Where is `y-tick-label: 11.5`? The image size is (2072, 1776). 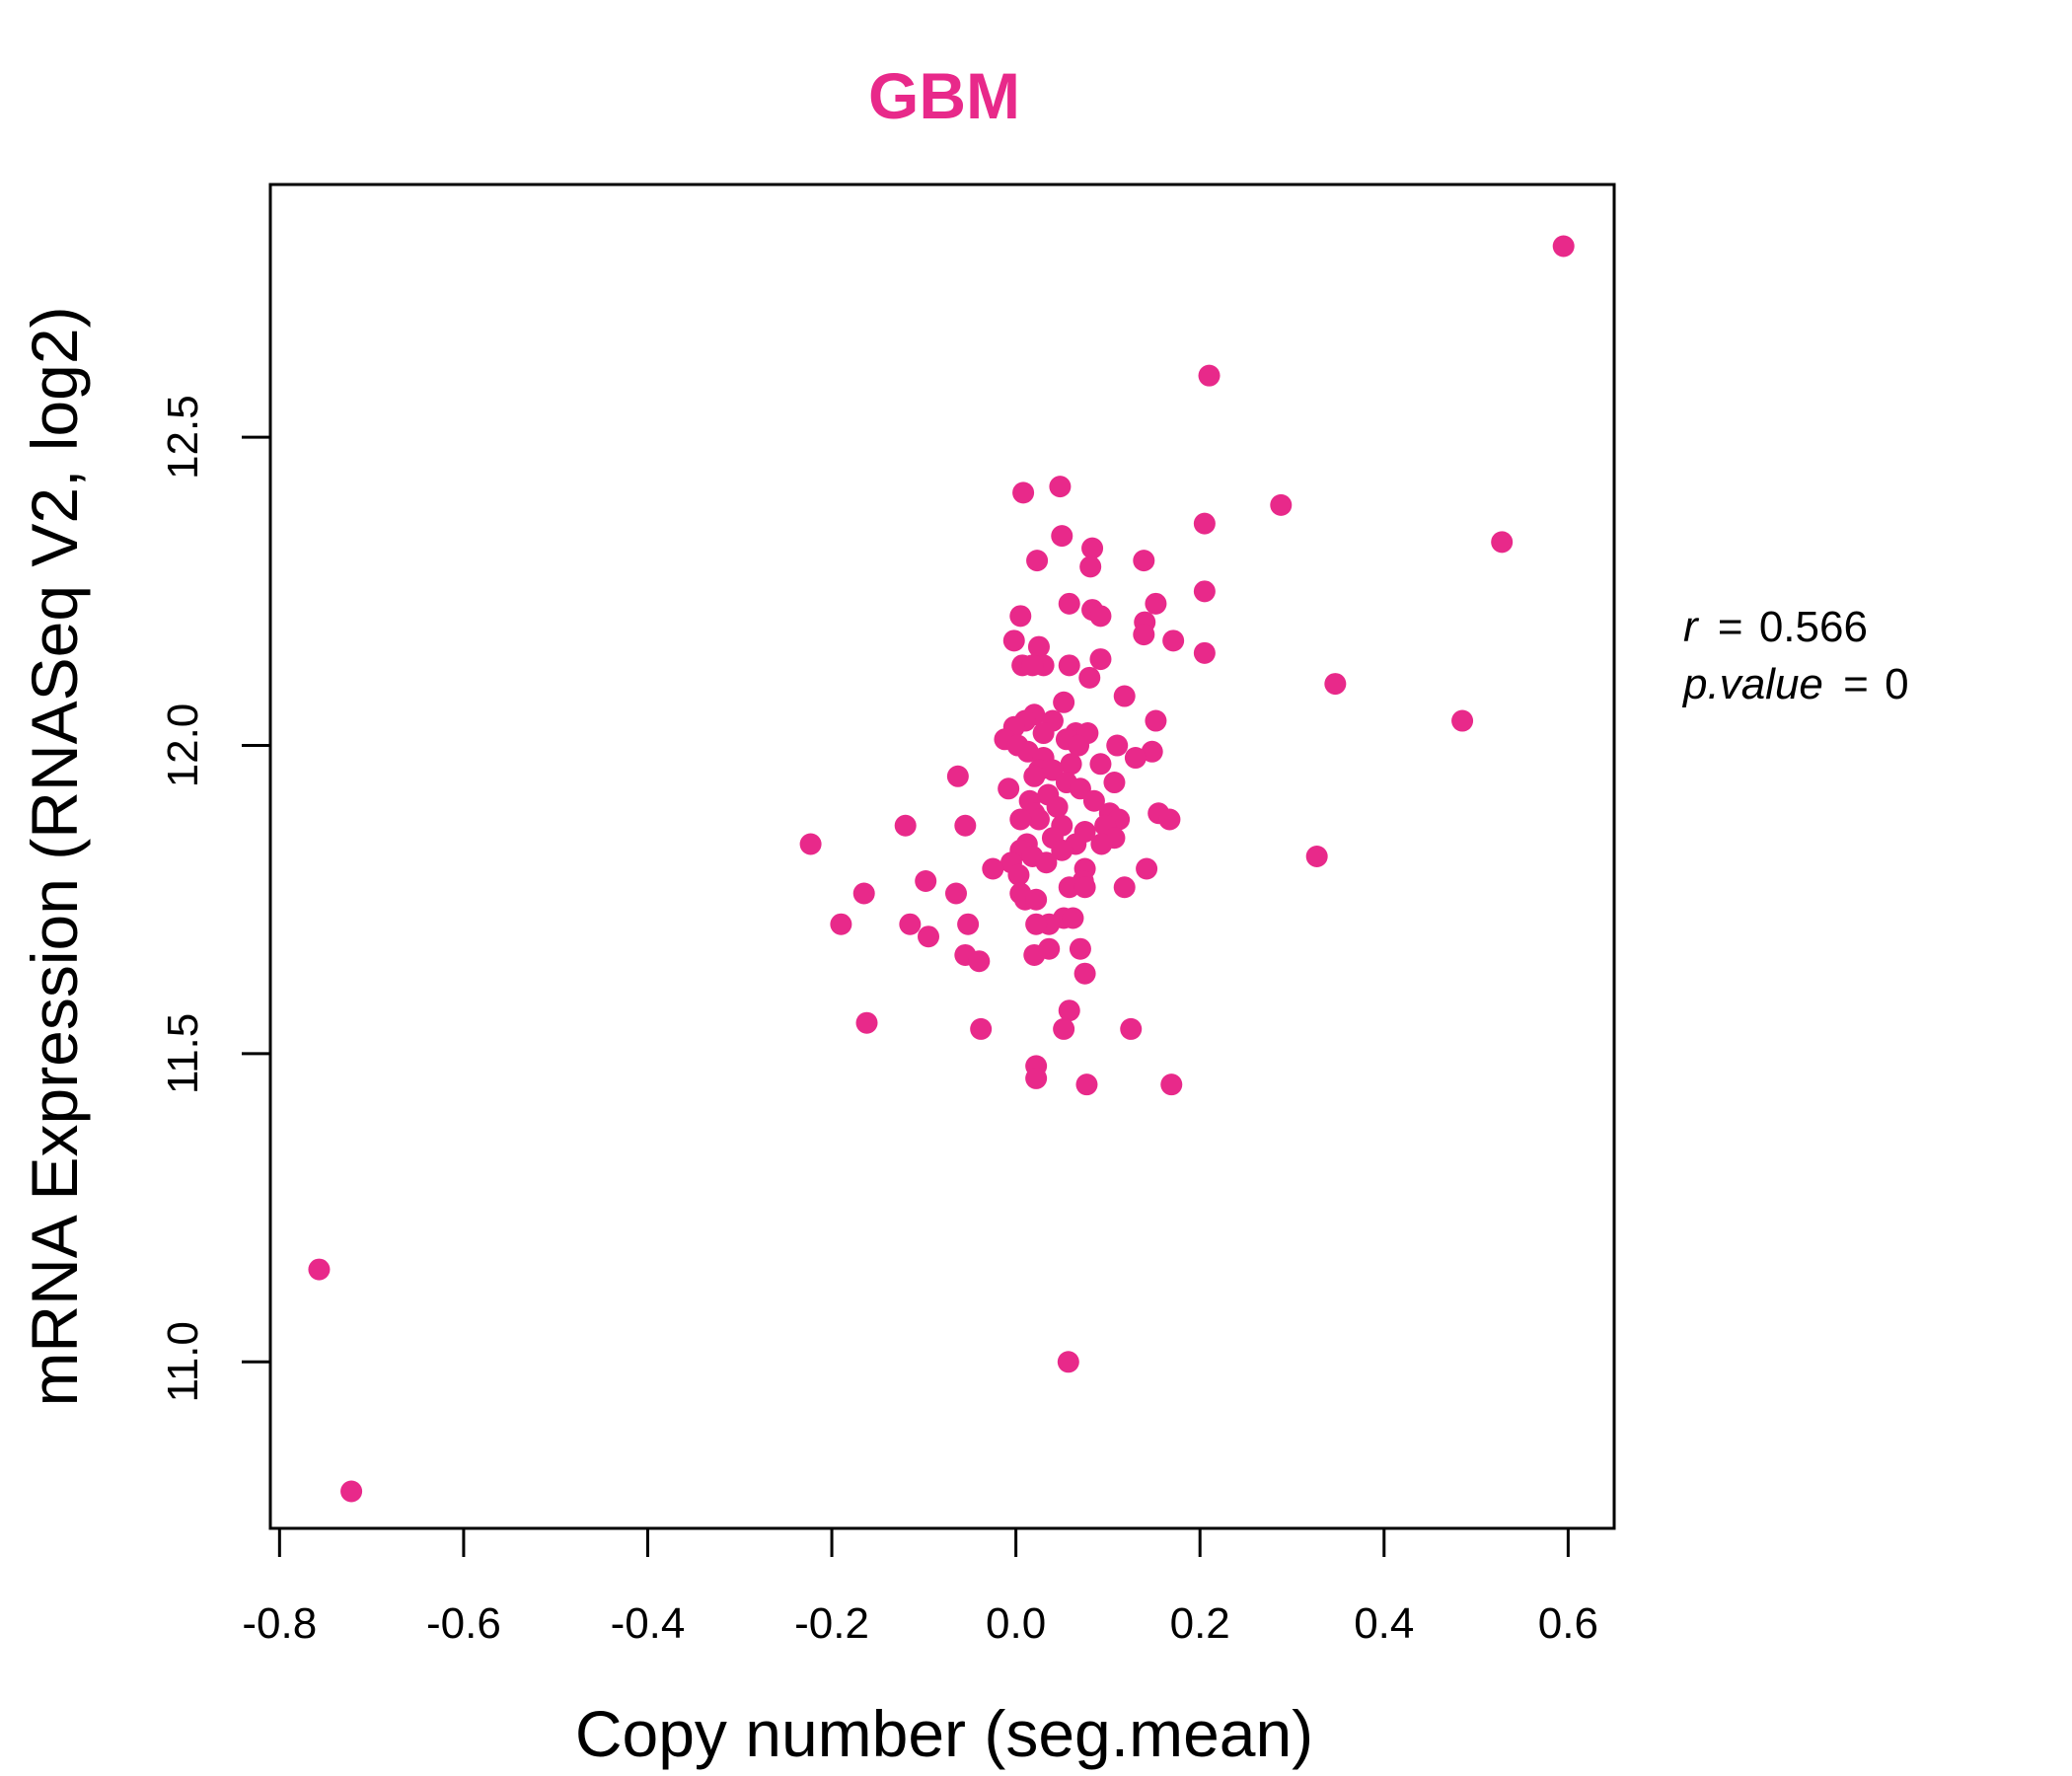
y-tick-label: 11.5 is located at coordinates (183, 1054).